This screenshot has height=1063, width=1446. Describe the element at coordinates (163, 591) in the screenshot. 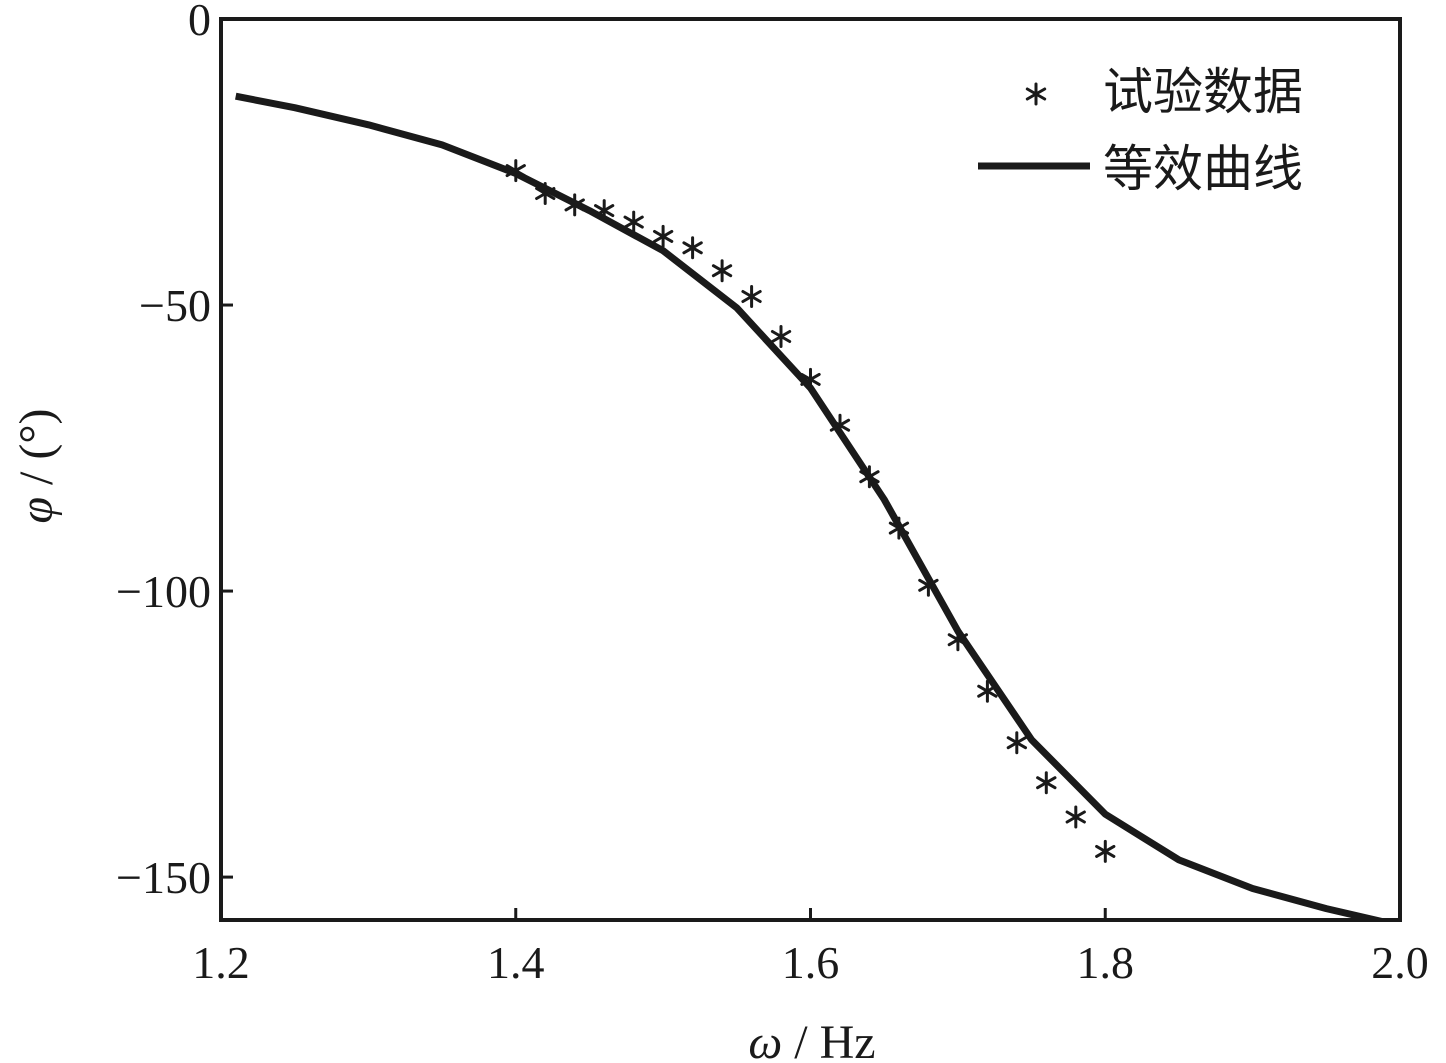

I see `y-tick-label: −100` at that location.